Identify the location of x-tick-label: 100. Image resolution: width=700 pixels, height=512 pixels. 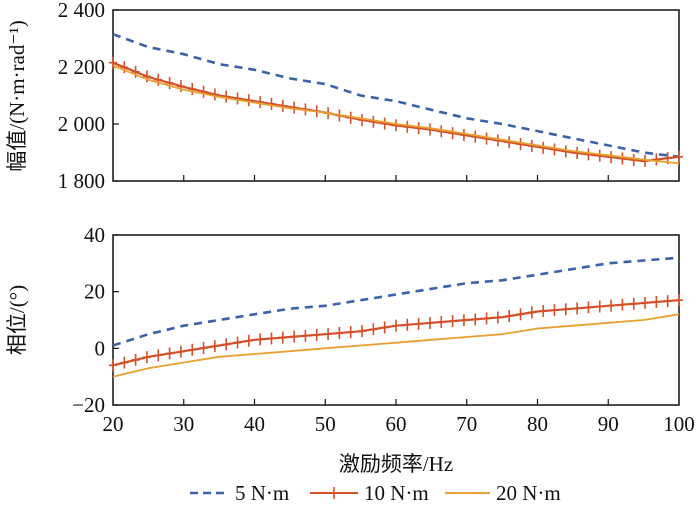
(679, 424).